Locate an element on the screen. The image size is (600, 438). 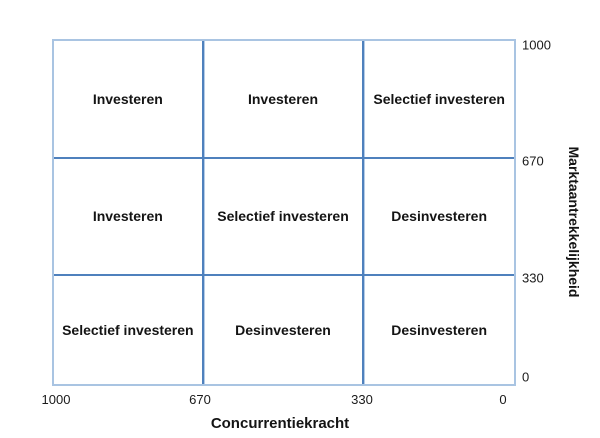
y-axis-tick-0: 0 is located at coordinates (526, 377).